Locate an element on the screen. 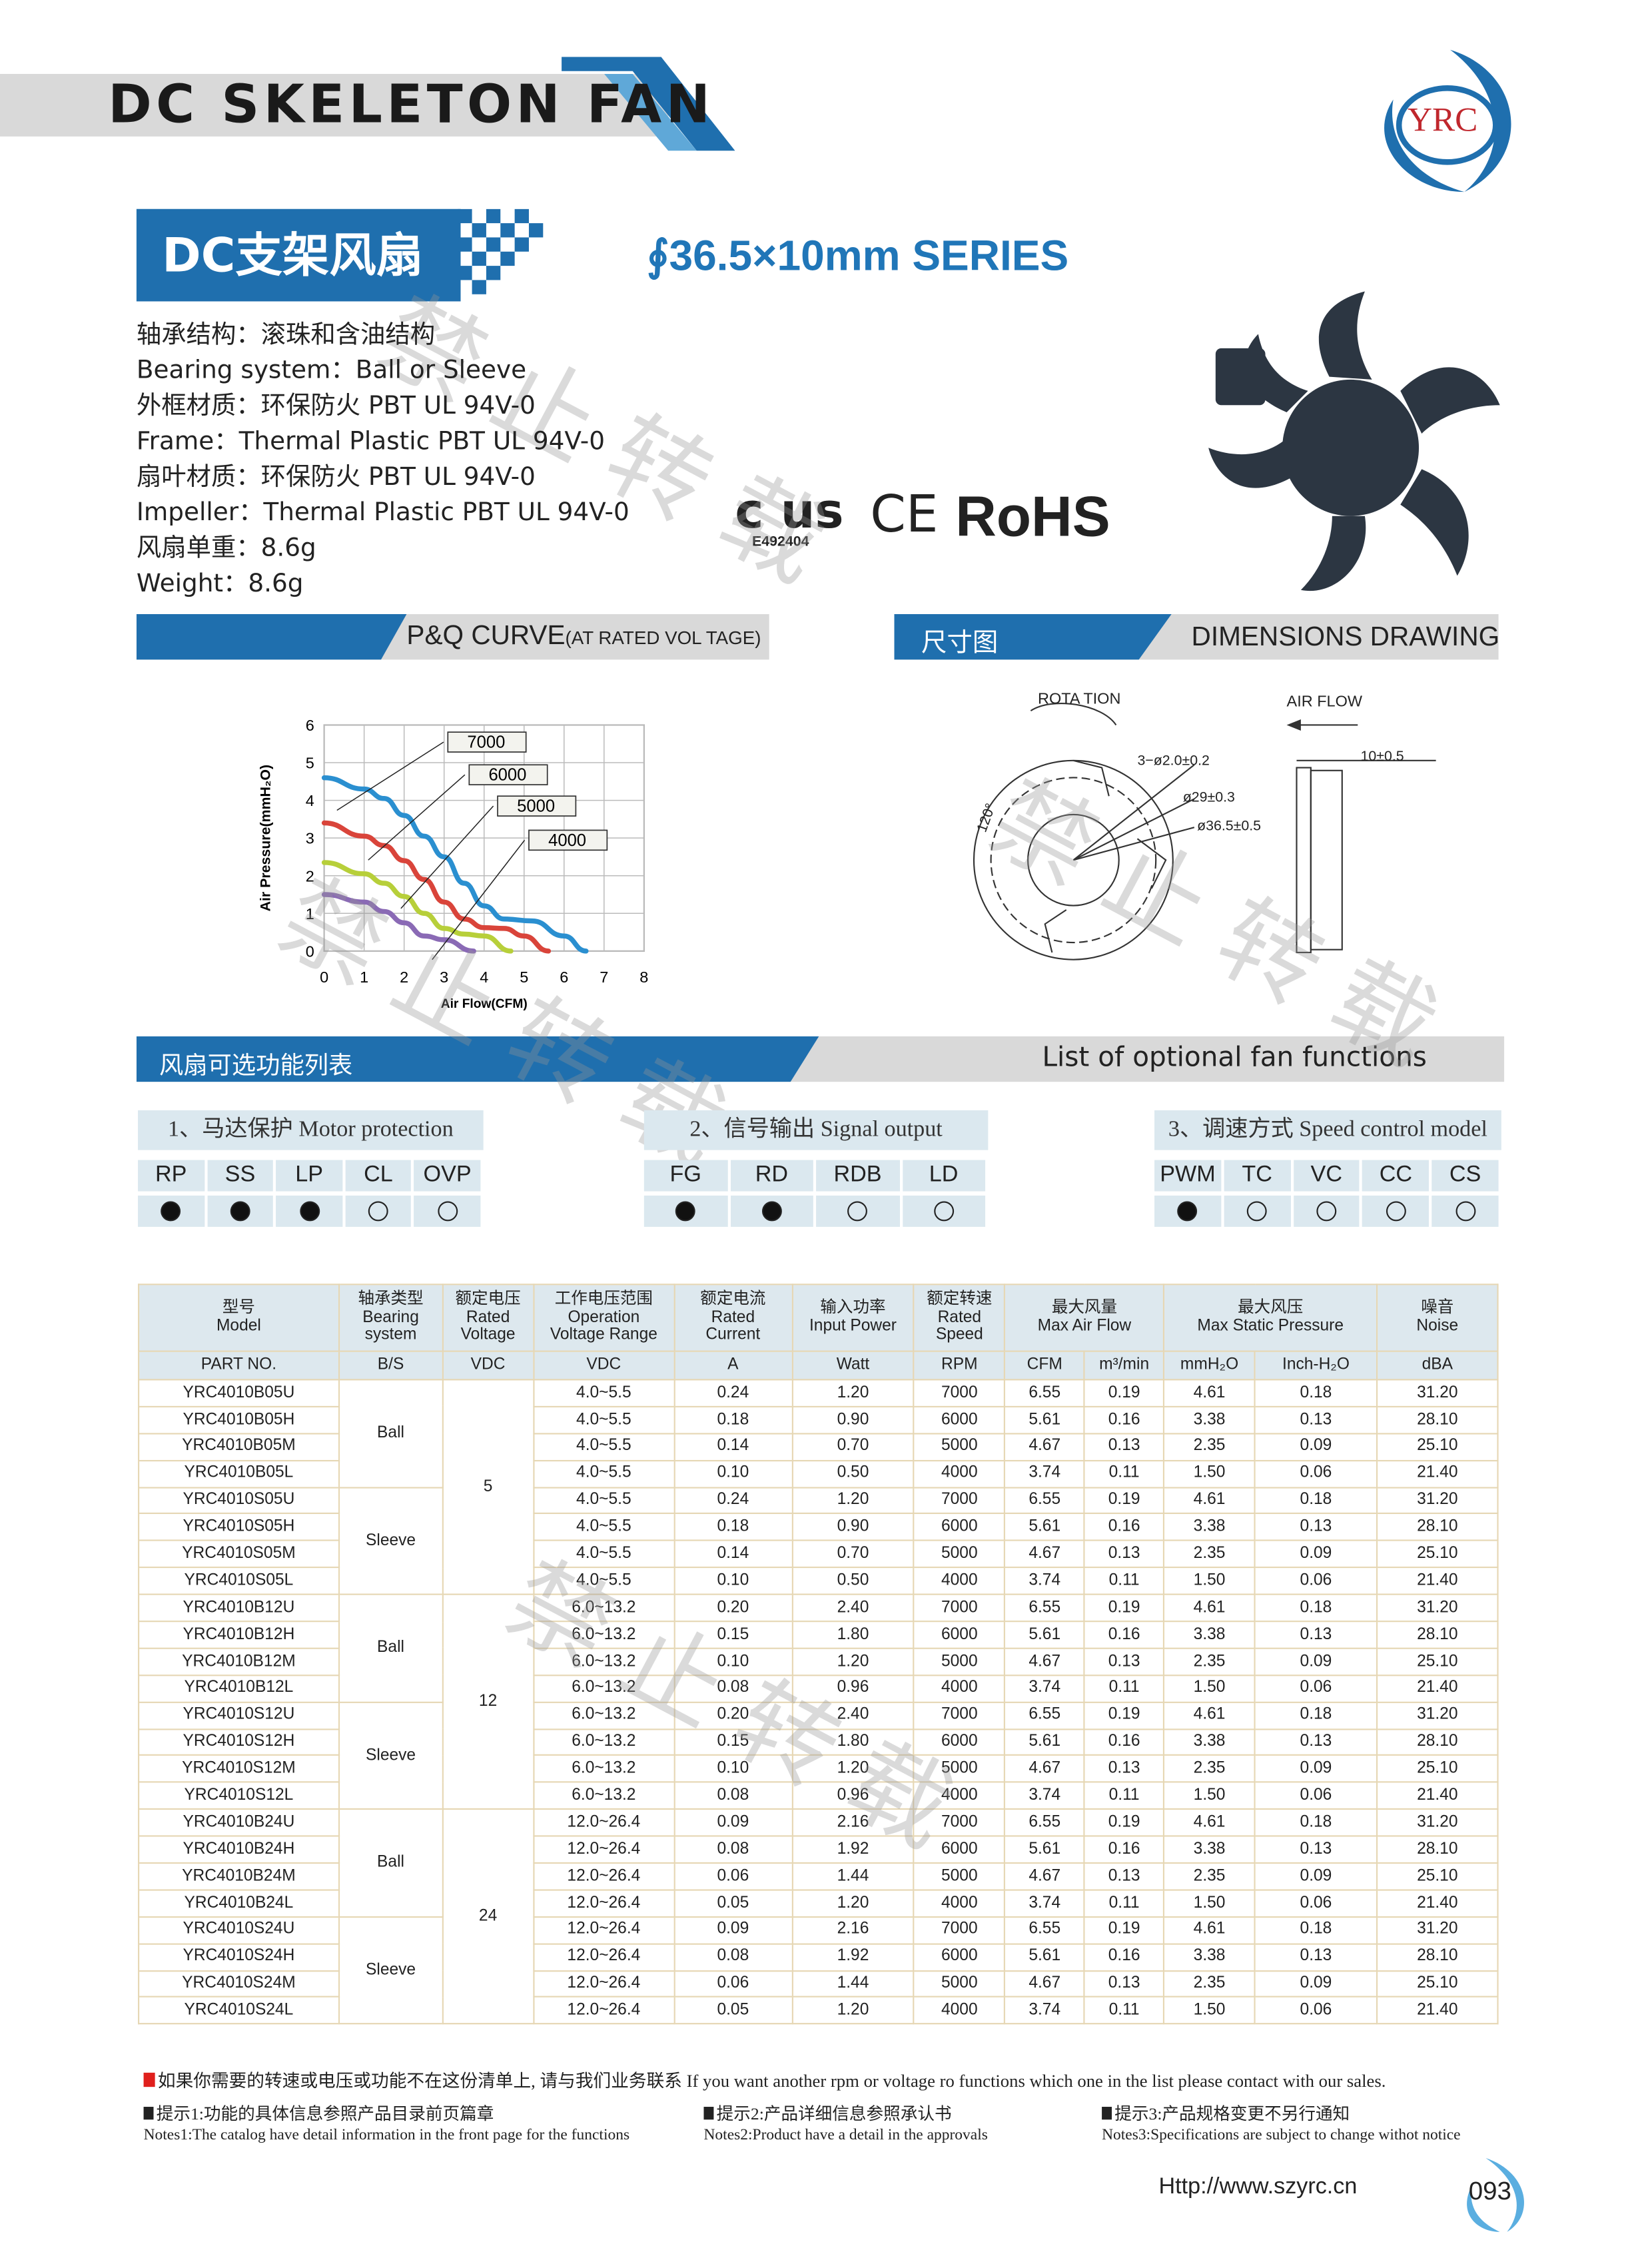 Image resolution: width=1652 pixels, height=2242 pixels. outer-diameter-dim: ø36.5±0.5 is located at coordinates (1229, 827).